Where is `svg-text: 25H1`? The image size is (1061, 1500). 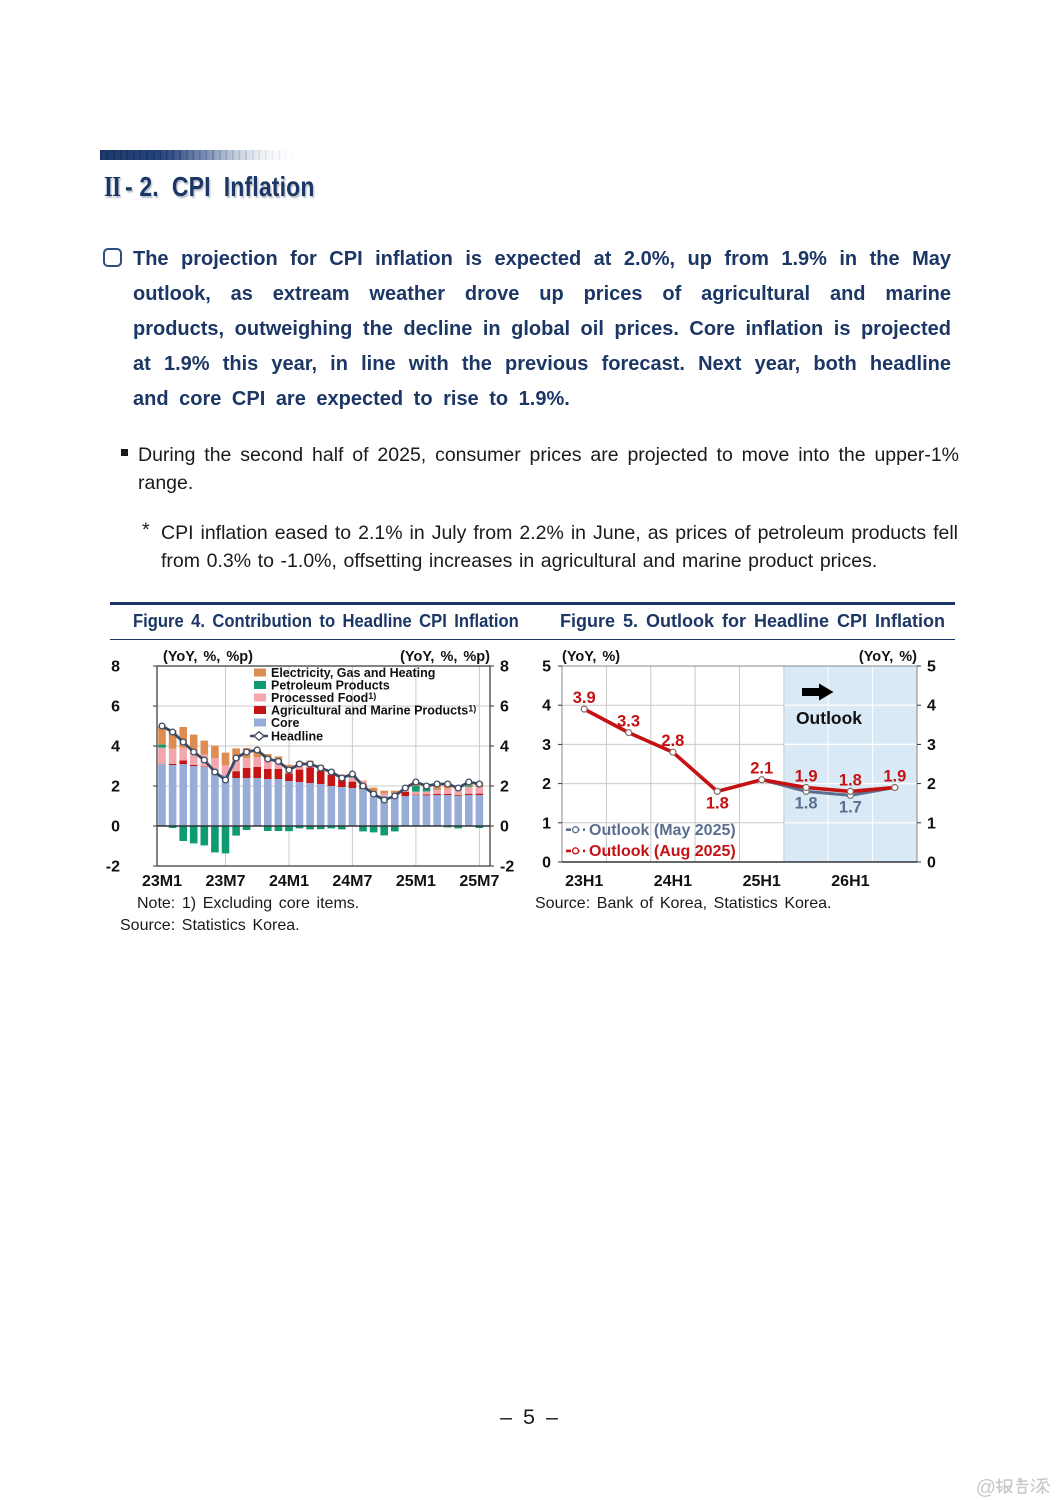 svg-text: 25H1 is located at coordinates (762, 881).